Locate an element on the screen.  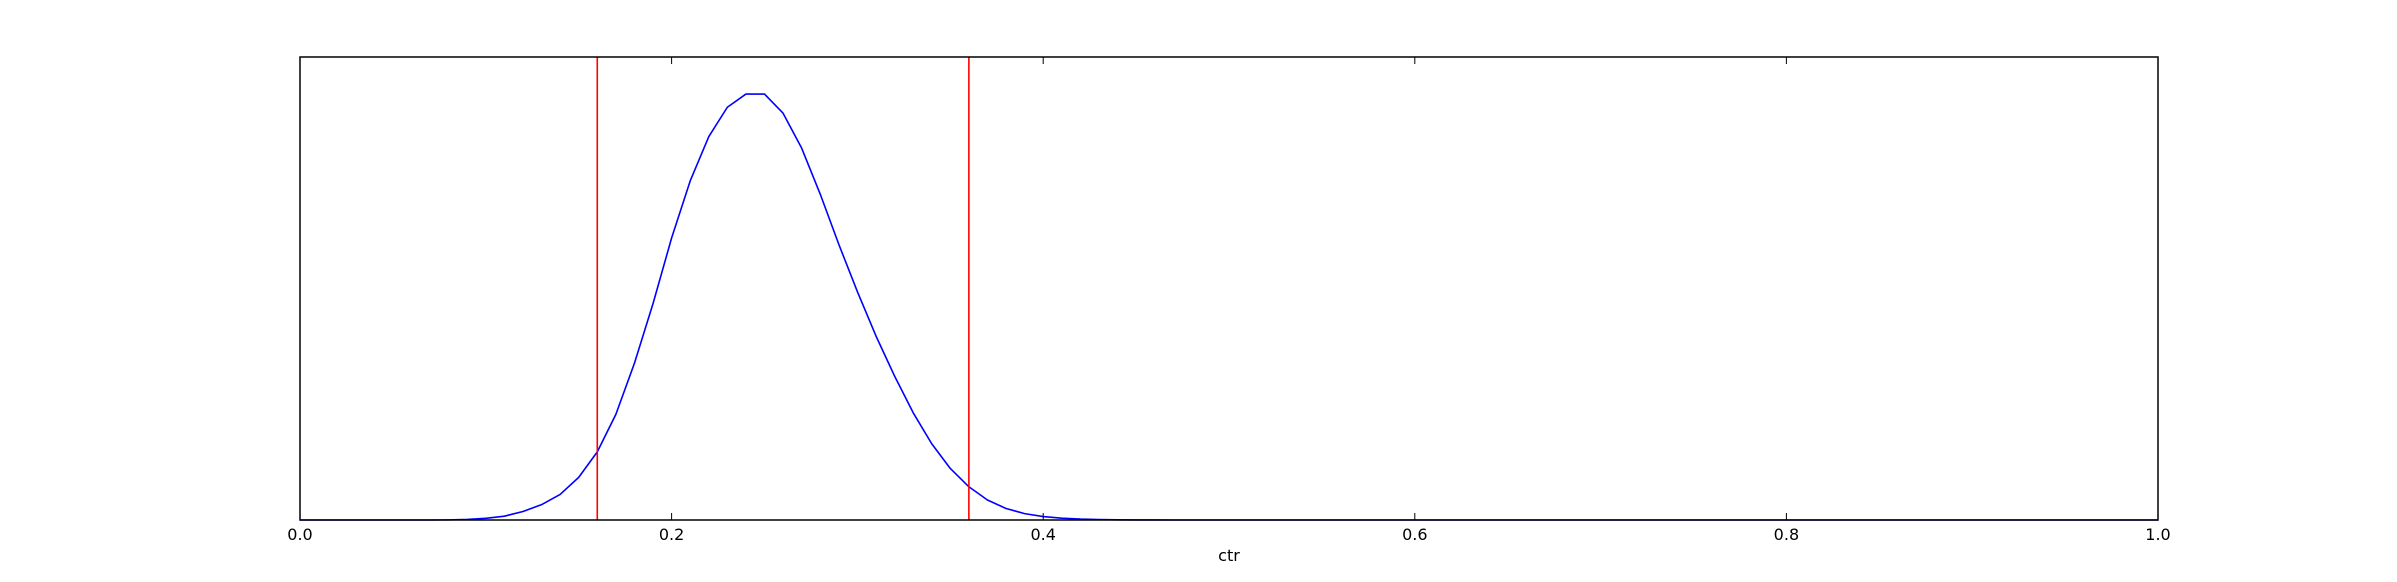
x-tick-label: 1.0 is located at coordinates (2157, 534).